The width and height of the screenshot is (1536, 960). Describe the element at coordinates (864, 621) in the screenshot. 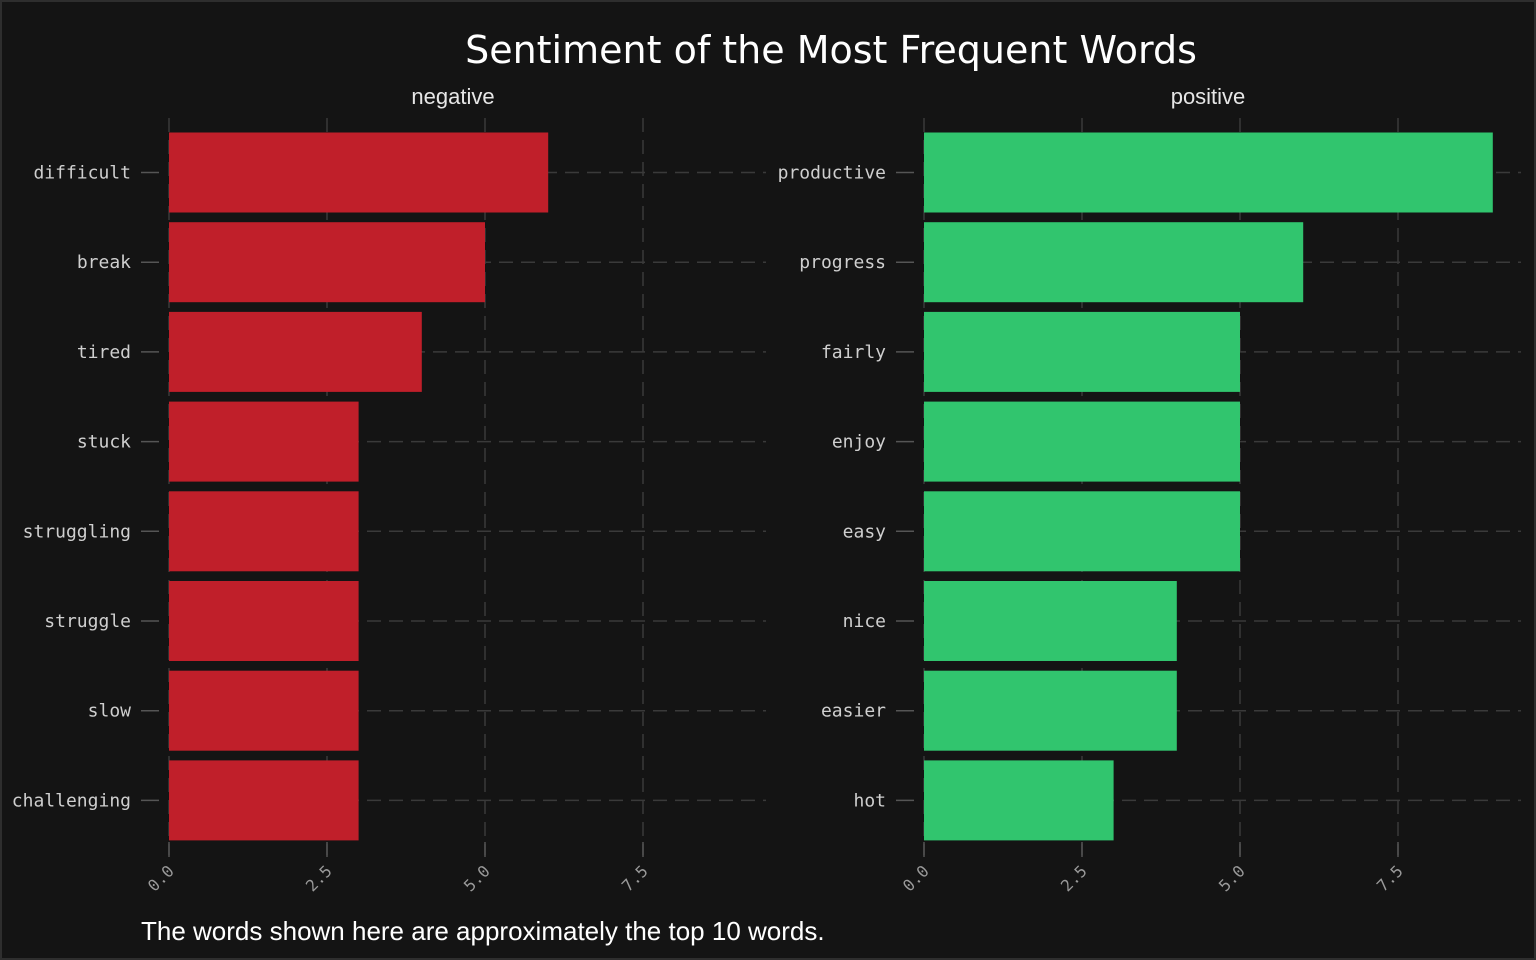

I see `category-label: nice` at that location.